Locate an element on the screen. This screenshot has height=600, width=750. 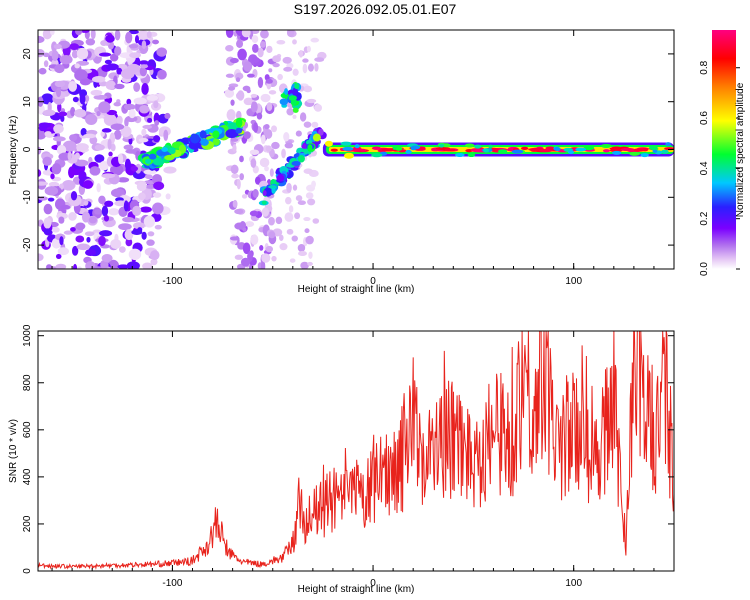
y-tick-label: -20 is located at coordinates (27, 244).